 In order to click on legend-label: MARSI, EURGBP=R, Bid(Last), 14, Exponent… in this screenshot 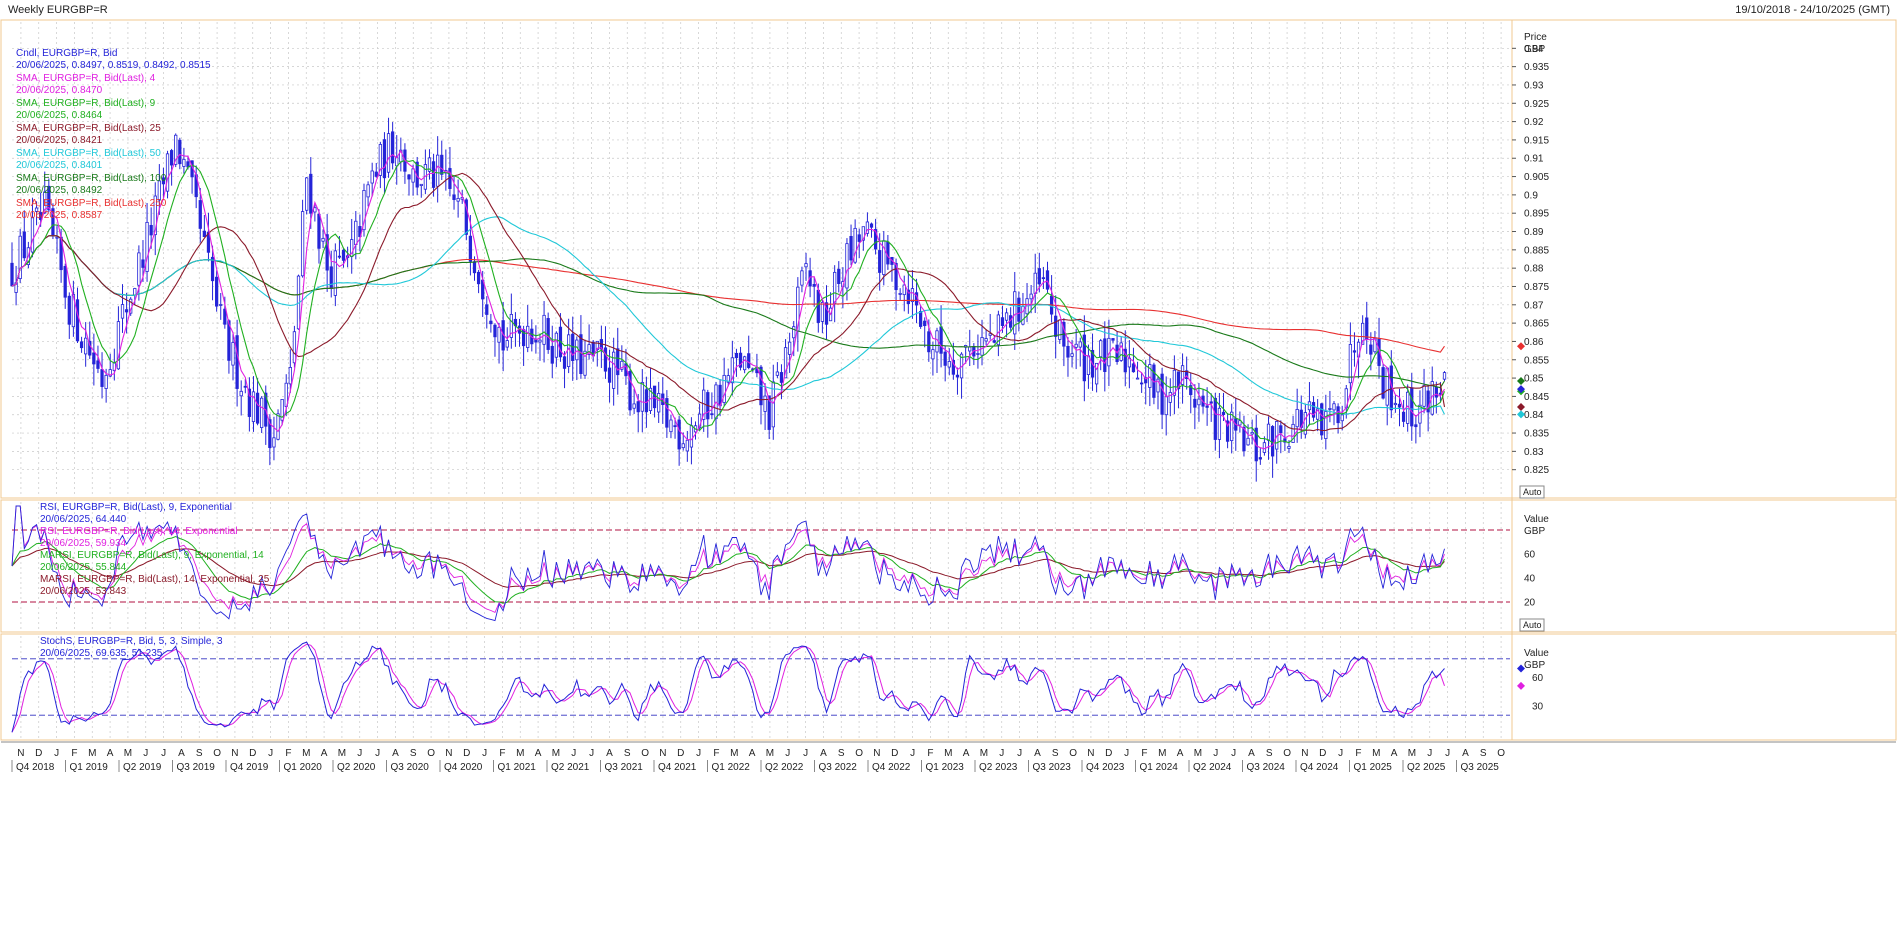, I will do `click(155, 579)`.